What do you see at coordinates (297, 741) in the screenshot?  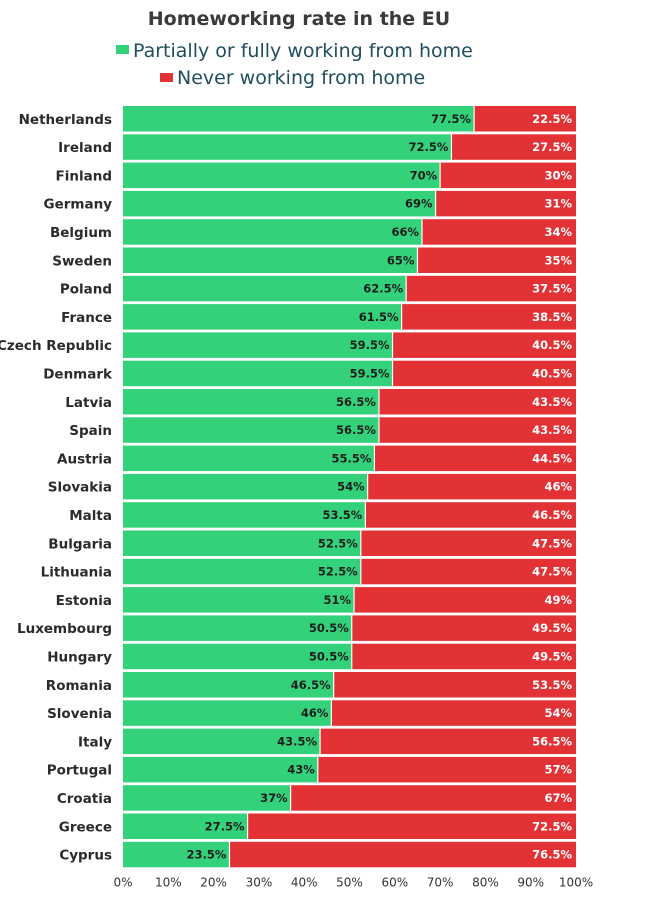 I see `value-label-working-from-home-italy: 43.5%` at bounding box center [297, 741].